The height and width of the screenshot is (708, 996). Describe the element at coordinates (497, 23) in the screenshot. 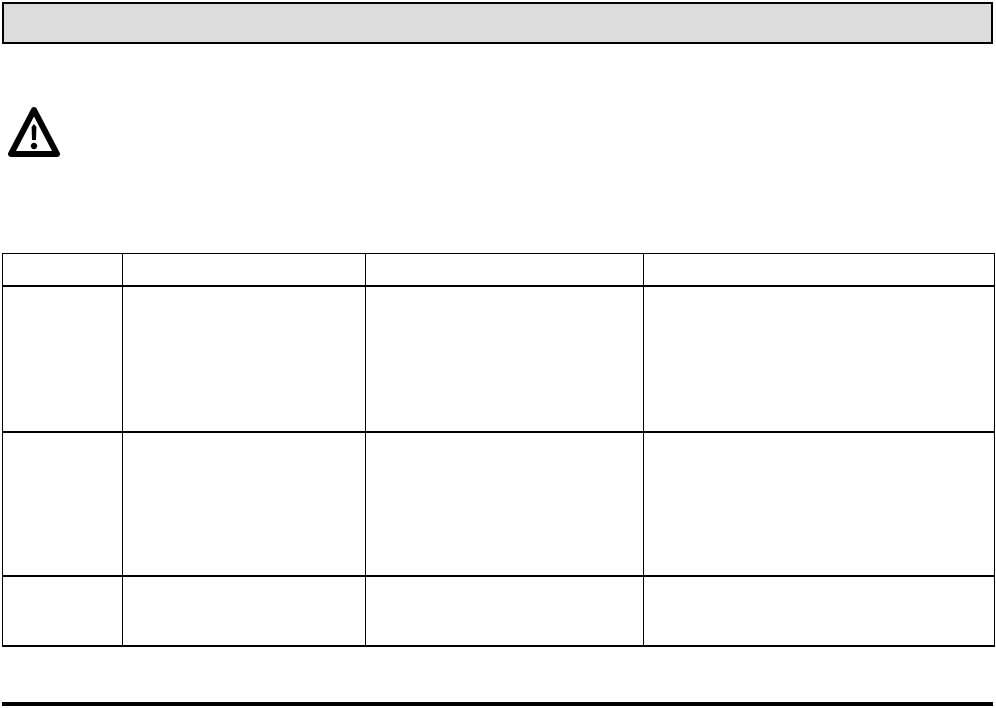

I see `header-bar` at that location.